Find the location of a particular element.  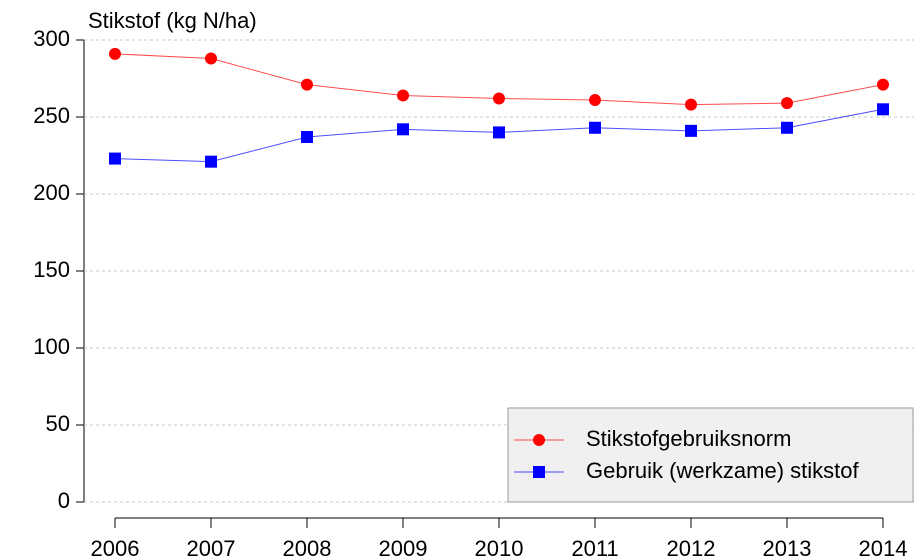

x-tick-label: 2014 is located at coordinates (883, 548).